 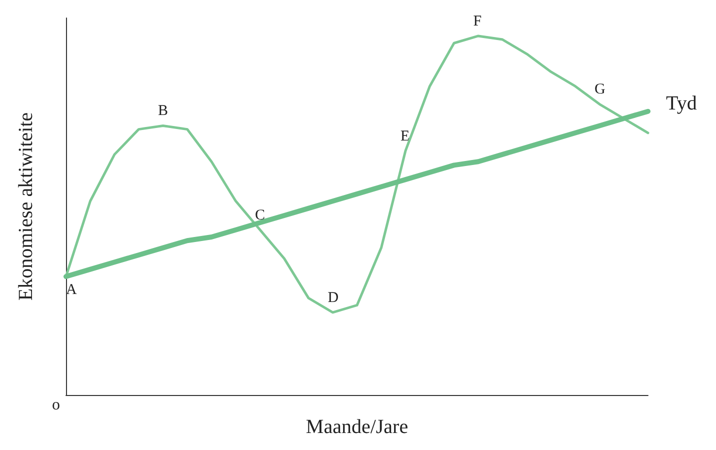 I want to click on annotation: B, so click(x=163, y=111).